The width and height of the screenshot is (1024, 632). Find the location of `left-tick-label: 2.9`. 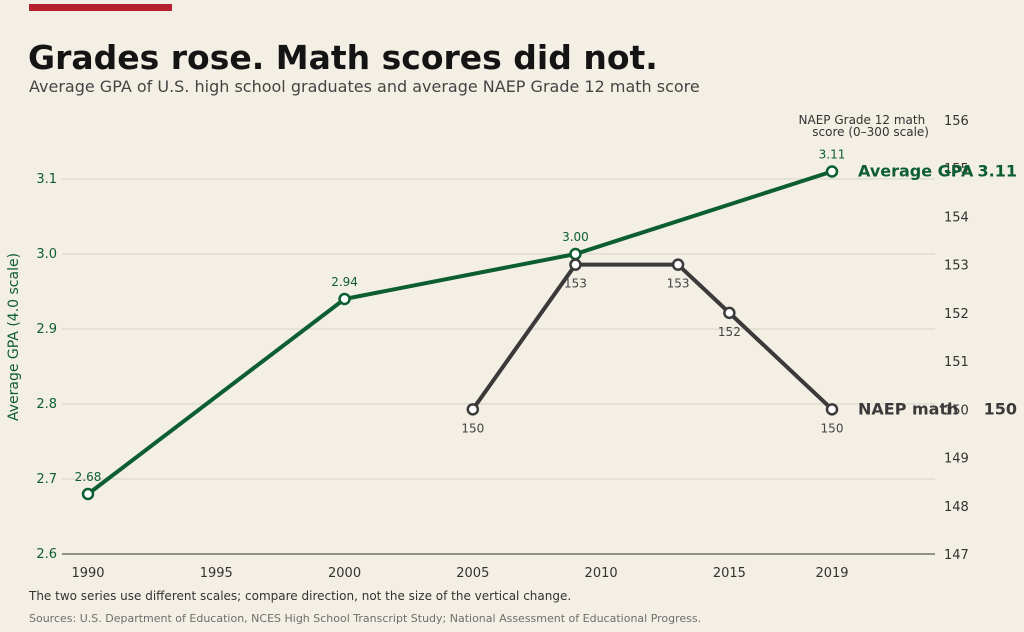

left-tick-label: 2.9 is located at coordinates (46, 329).